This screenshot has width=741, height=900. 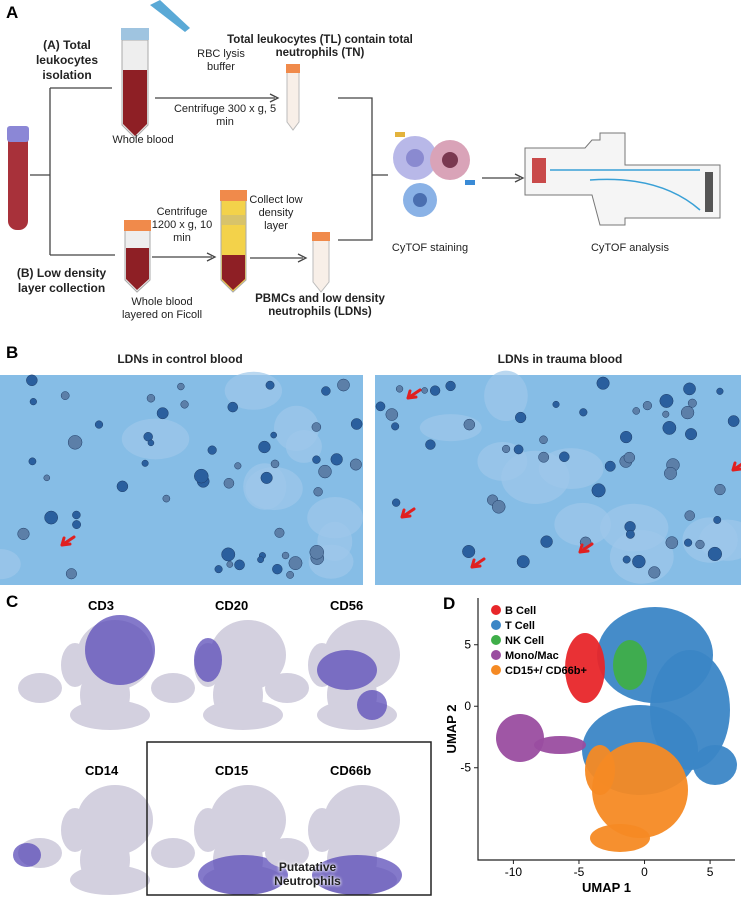 What do you see at coordinates (102, 770) in the screenshot?
I see `marker-label: CD14` at bounding box center [102, 770].